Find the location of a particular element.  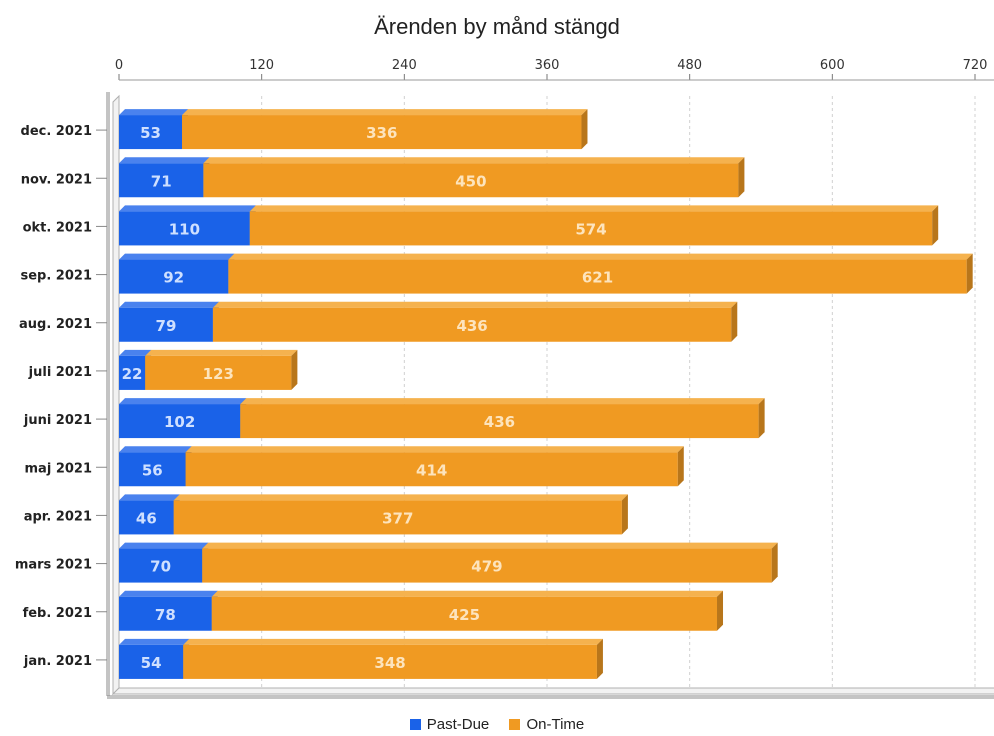

bar-past-due-apr-2021 is located at coordinates (146, 517).